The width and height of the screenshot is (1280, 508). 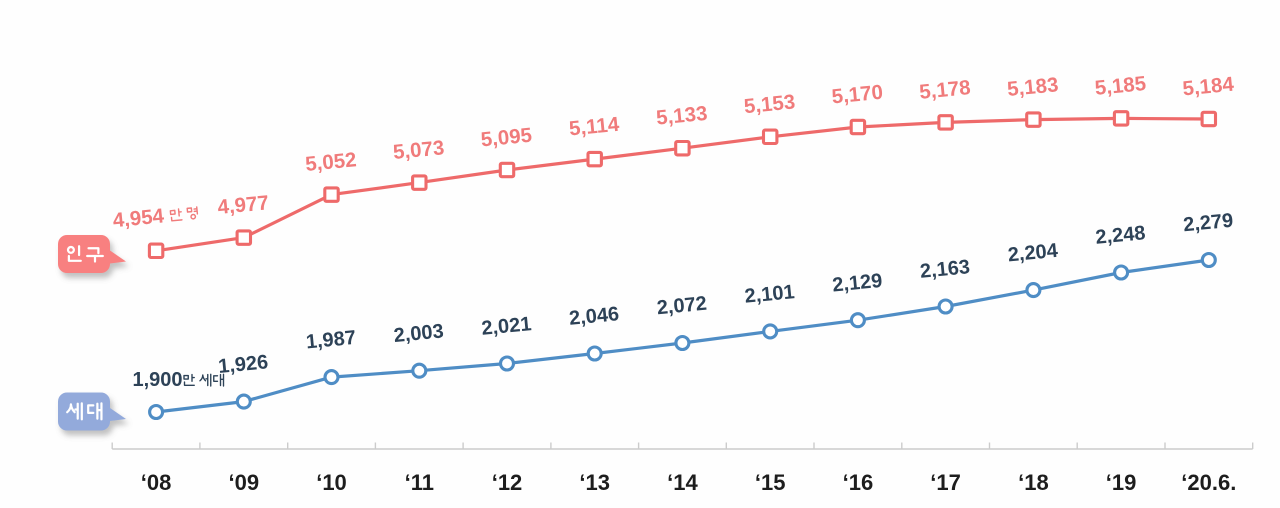 I want to click on svg-text: ‘14, so click(x=682, y=482).